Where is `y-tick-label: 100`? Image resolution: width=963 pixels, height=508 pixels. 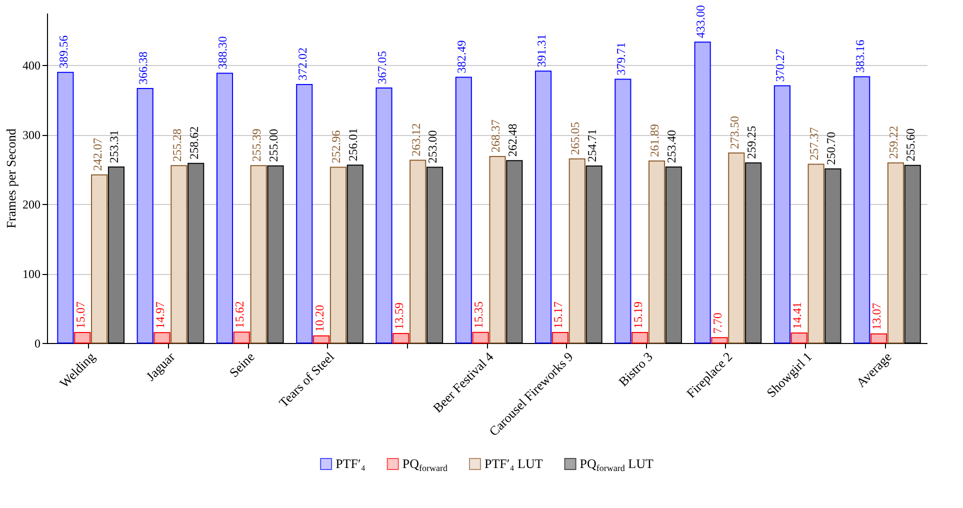
y-tick-label: 100 is located at coordinates (31, 274).